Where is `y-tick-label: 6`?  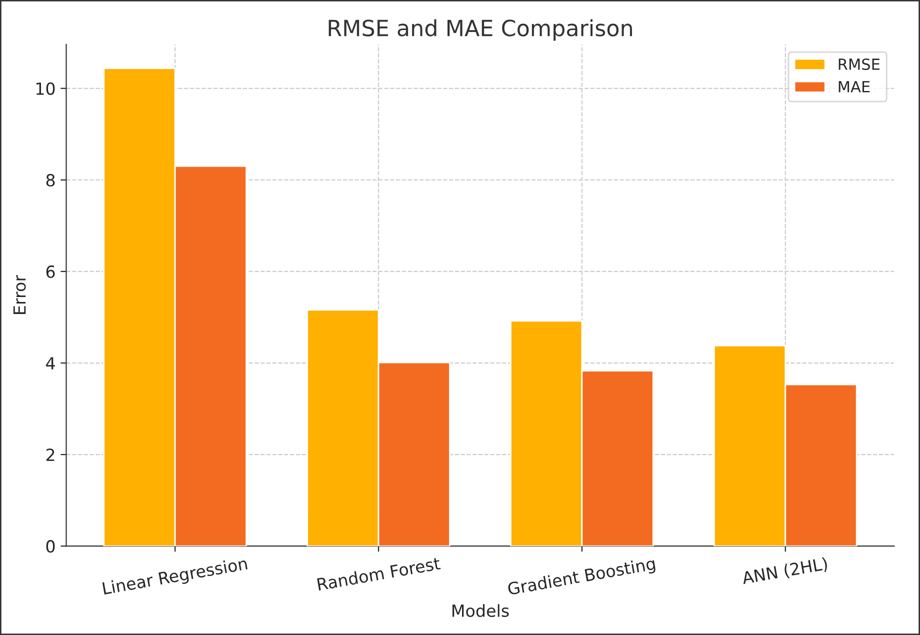
y-tick-label: 6 is located at coordinates (50, 271).